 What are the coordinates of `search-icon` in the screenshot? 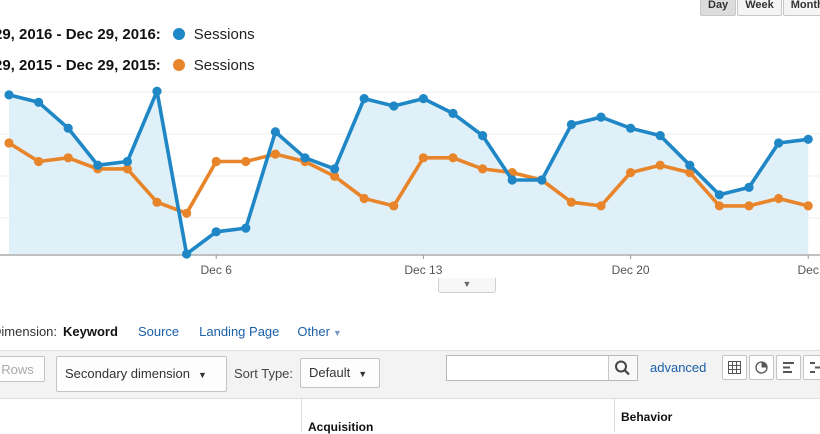 It's located at (622, 368).